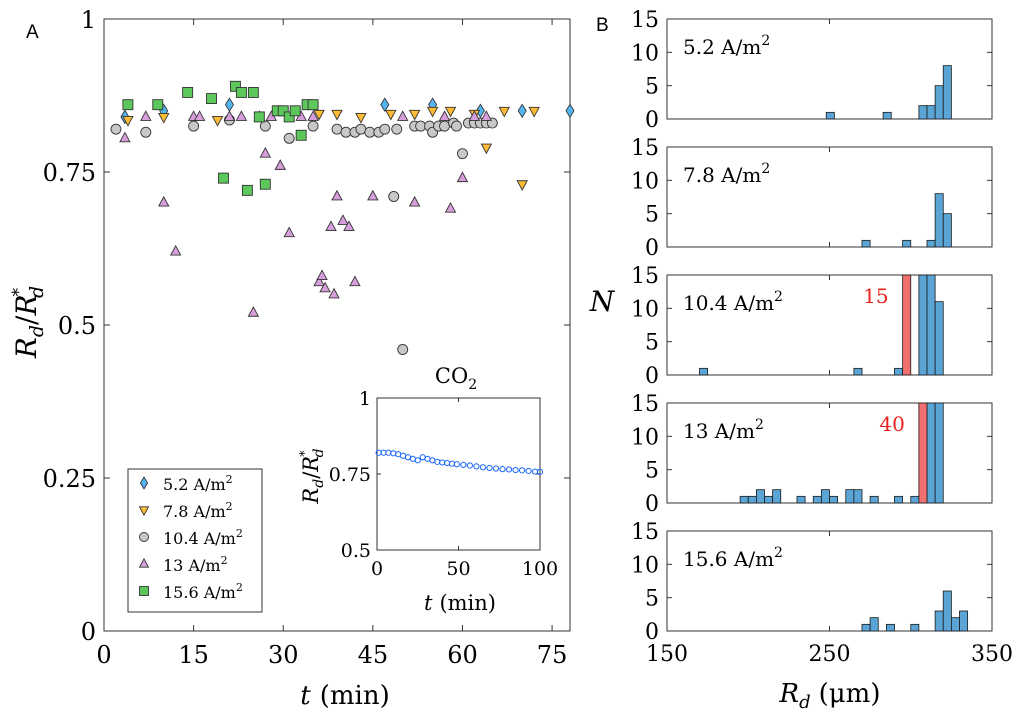 The width and height of the screenshot is (1018, 712). I want to click on y-tick-label: 0, so click(88, 632).